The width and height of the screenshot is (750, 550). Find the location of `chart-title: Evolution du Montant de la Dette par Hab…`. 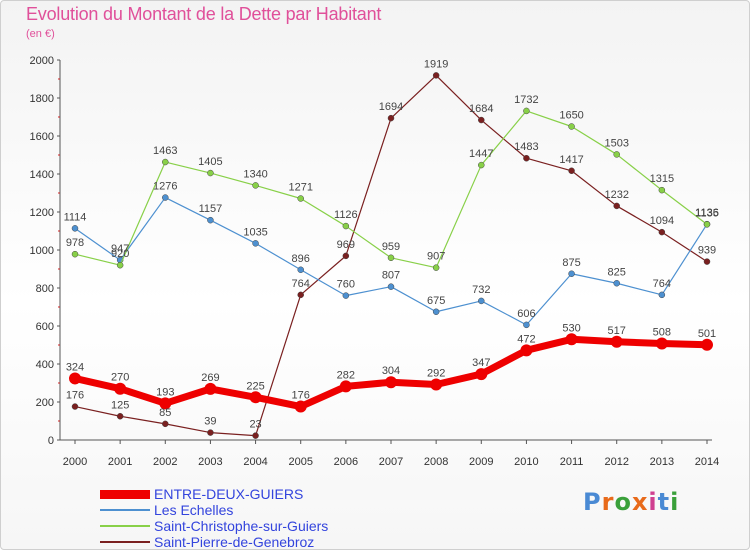

chart-title: Evolution du Montant de la Dette par Hab… is located at coordinates (204, 14).